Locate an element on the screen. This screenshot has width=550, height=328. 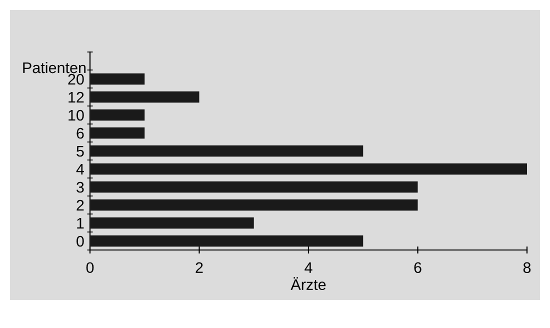
y-tick-label: 6 is located at coordinates (80, 133).